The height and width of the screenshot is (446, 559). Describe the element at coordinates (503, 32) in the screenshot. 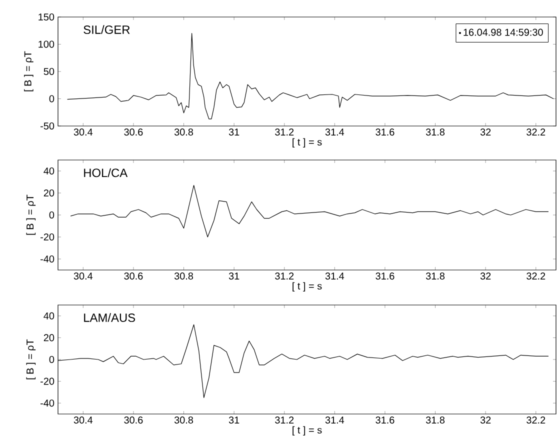

I see `legend-label: 16.04.98 14:59:30` at that location.